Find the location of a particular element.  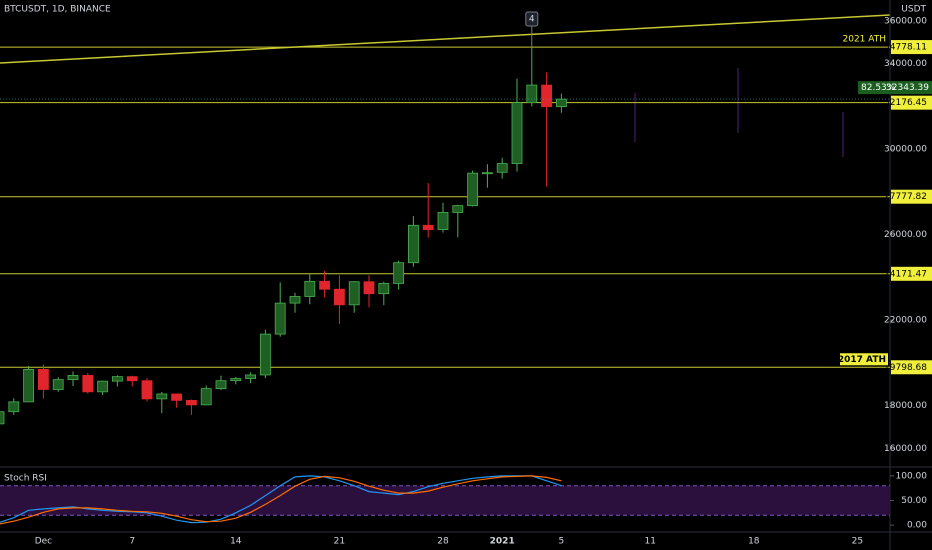

level-name: 2021 ATH is located at coordinates (865, 40).